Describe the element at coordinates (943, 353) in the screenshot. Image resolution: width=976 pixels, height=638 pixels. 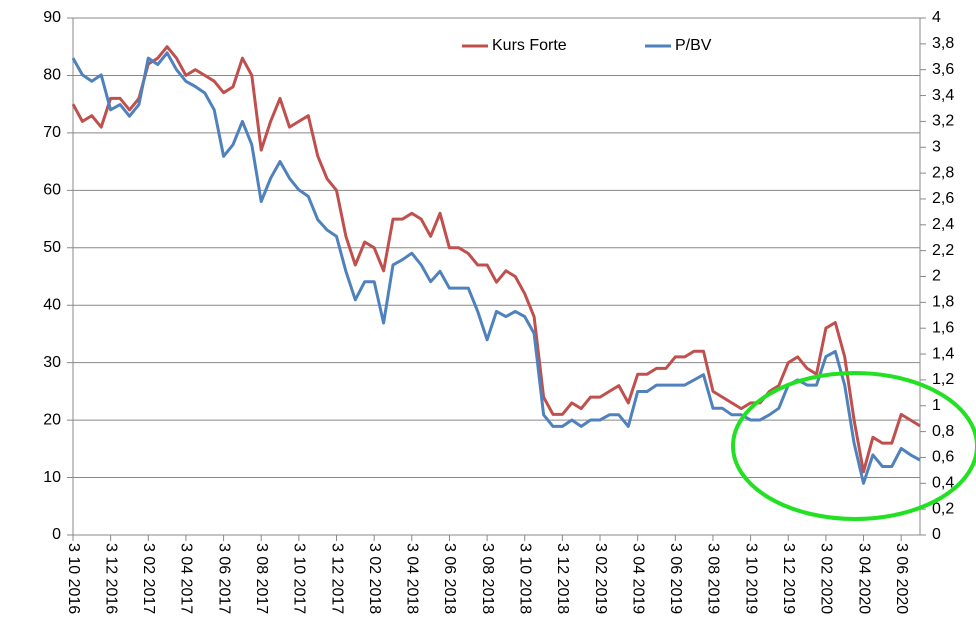
I see `y2-tick-label: 1,4` at that location.